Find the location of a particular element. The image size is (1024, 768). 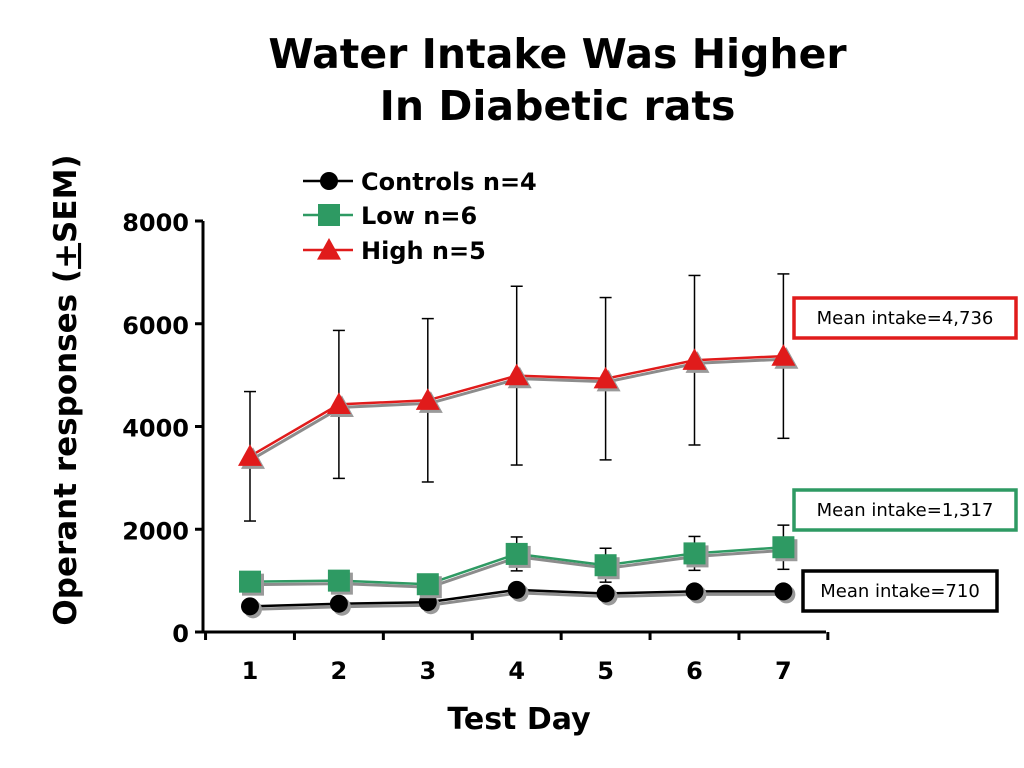

x-axis-label: Test Day is located at coordinates (519, 719).